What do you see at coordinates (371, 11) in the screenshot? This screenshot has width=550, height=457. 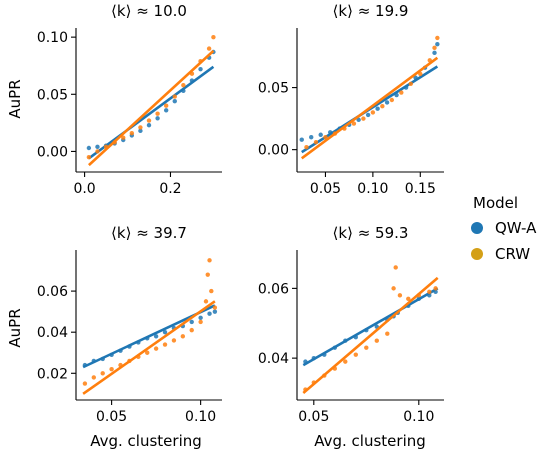 I see `panel-title: ⟨k⟩ ≈ 19.9` at bounding box center [371, 11].